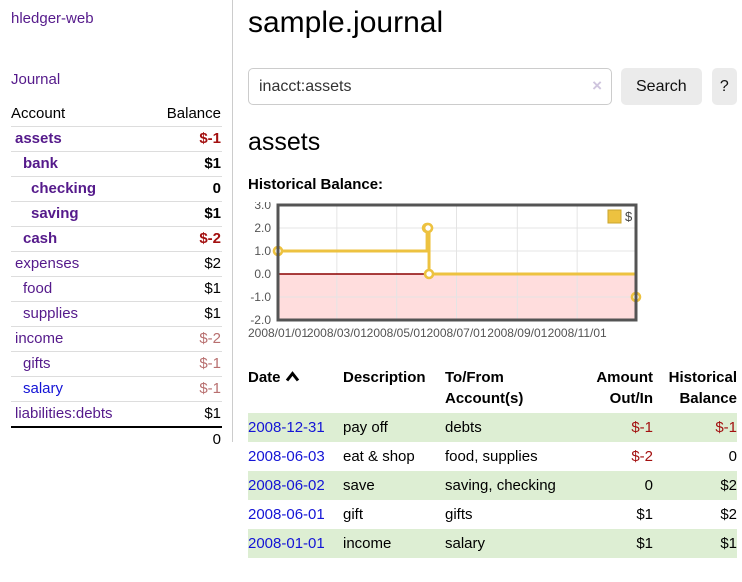 Image resolution: width=742 pixels, height=582 pixels. What do you see at coordinates (724, 86) in the screenshot?
I see `help-button: ?` at bounding box center [724, 86].